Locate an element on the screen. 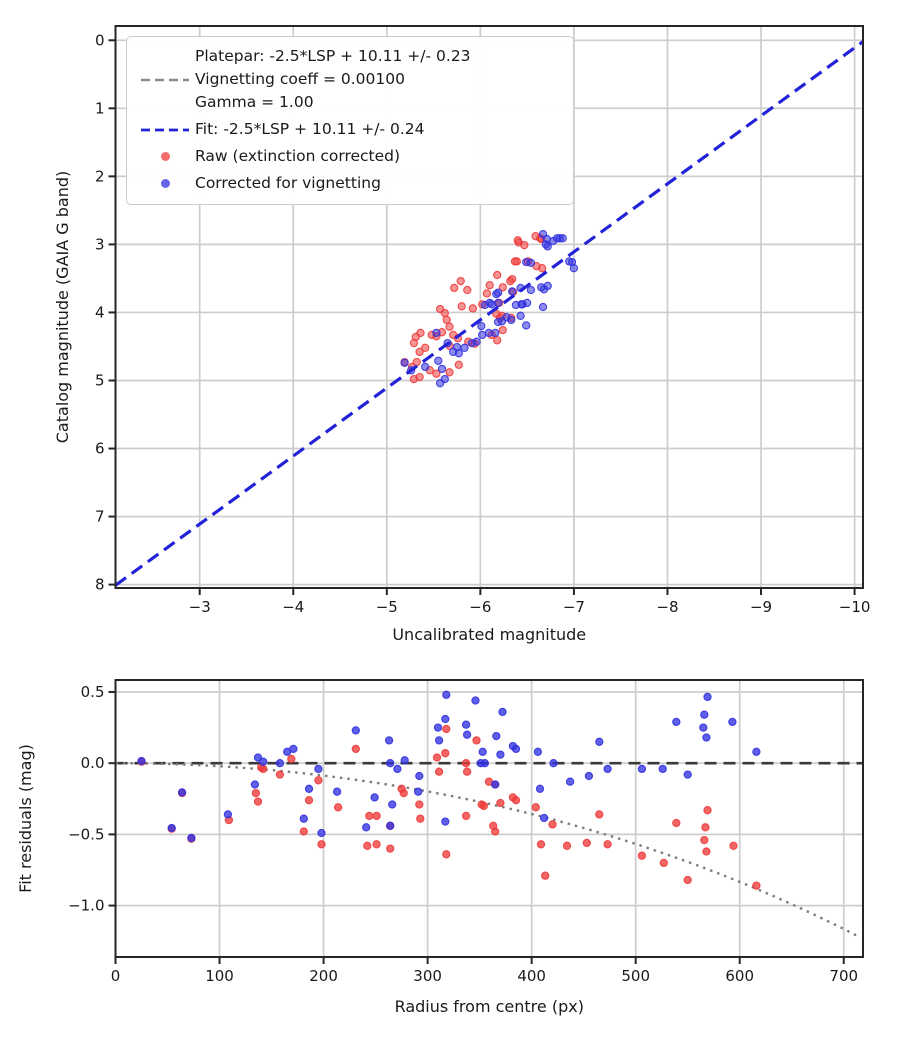 Image resolution: width=900 pixels, height=1050 pixels. x-tick-label: −5 is located at coordinates (387, 607).